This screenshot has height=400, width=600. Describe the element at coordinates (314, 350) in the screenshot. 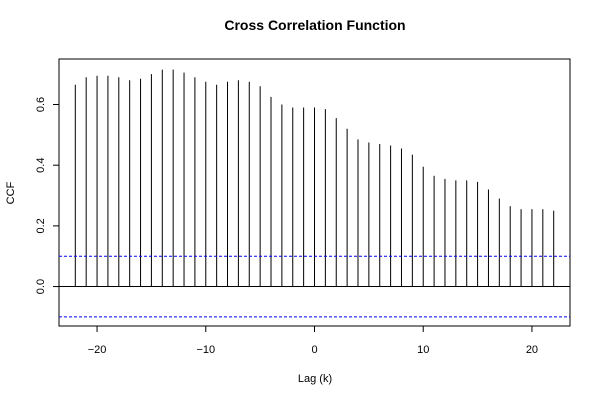

I see `x-tick-label-0: 0` at that location.